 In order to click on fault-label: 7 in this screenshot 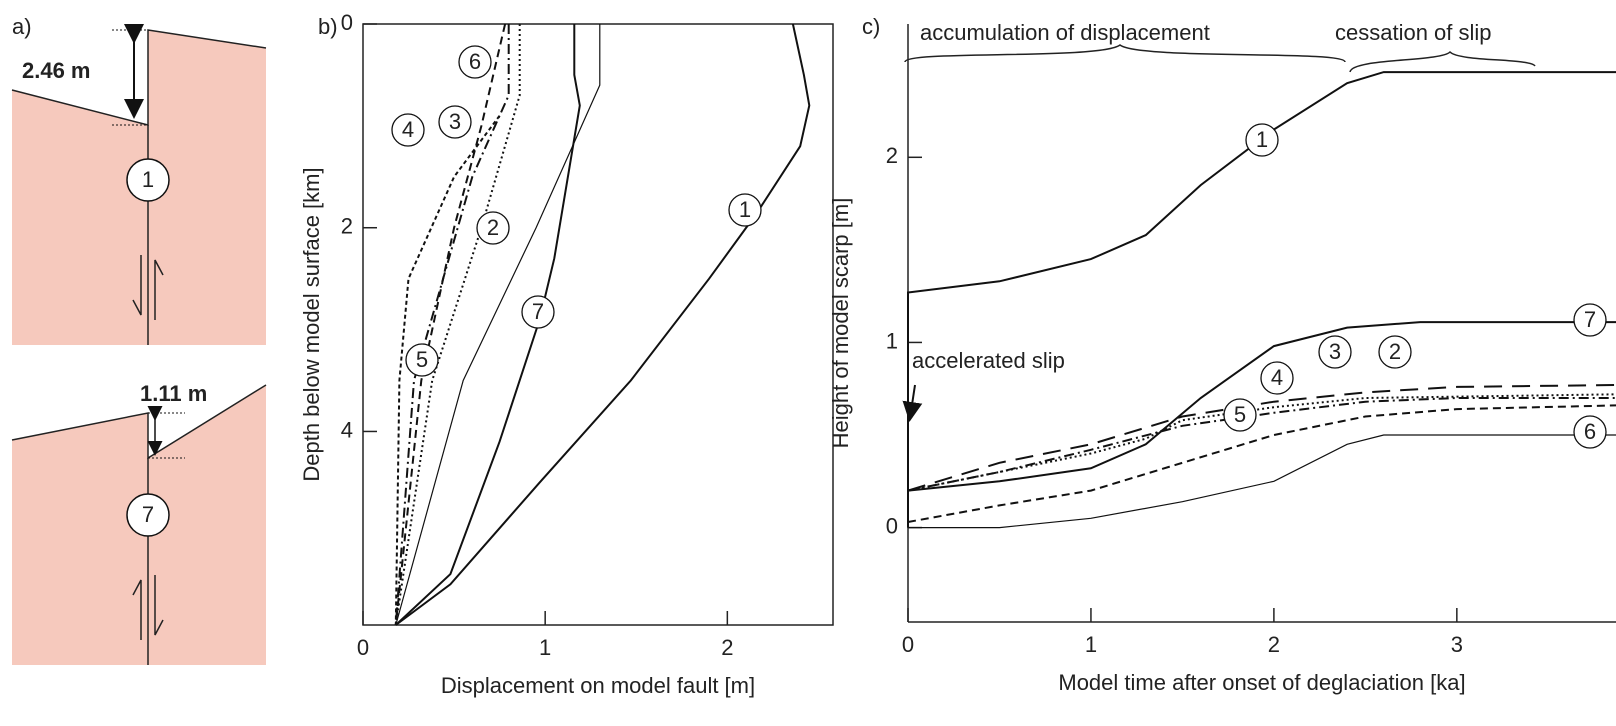, I will do `click(148, 514)`.